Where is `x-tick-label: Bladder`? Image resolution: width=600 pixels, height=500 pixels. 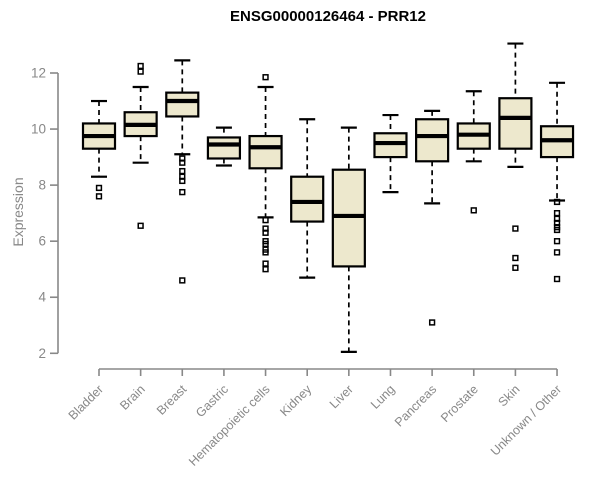
x-tick-label: Bladder is located at coordinates (86, 402).